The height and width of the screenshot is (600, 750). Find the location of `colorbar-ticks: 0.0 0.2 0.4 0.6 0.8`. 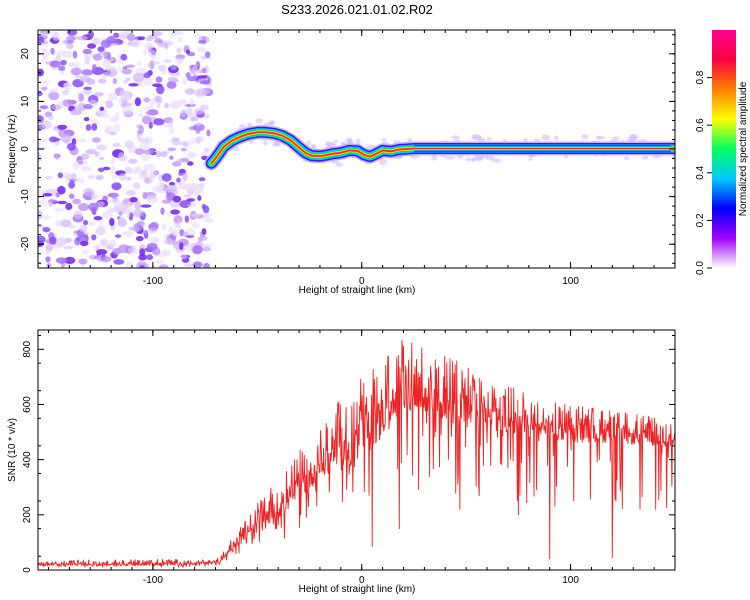

colorbar-ticks: 0.0 0.2 0.4 0.6 0.8 is located at coordinates (703, 172).